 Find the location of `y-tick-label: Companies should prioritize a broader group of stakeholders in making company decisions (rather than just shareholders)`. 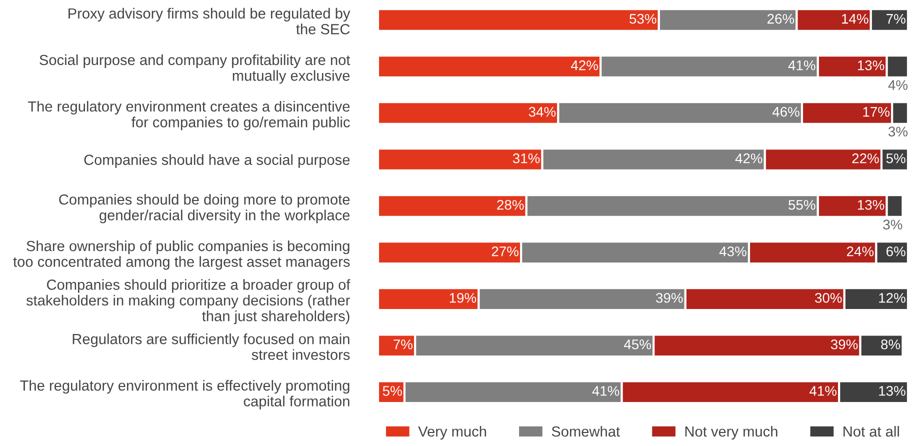

y-tick-label: Companies should prioritize a broader group of stakeholders in making company decisions (rather than just shareholders) is located at coordinates (188, 301).